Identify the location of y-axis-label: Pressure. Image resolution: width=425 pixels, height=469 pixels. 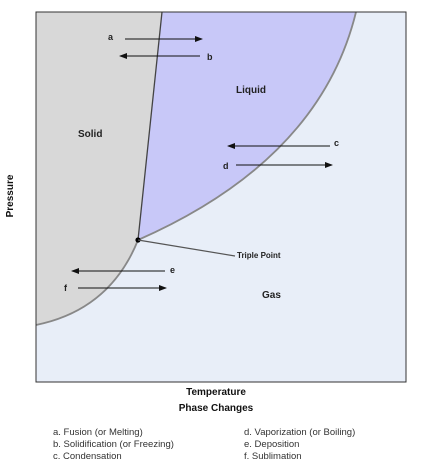
(10, 195).